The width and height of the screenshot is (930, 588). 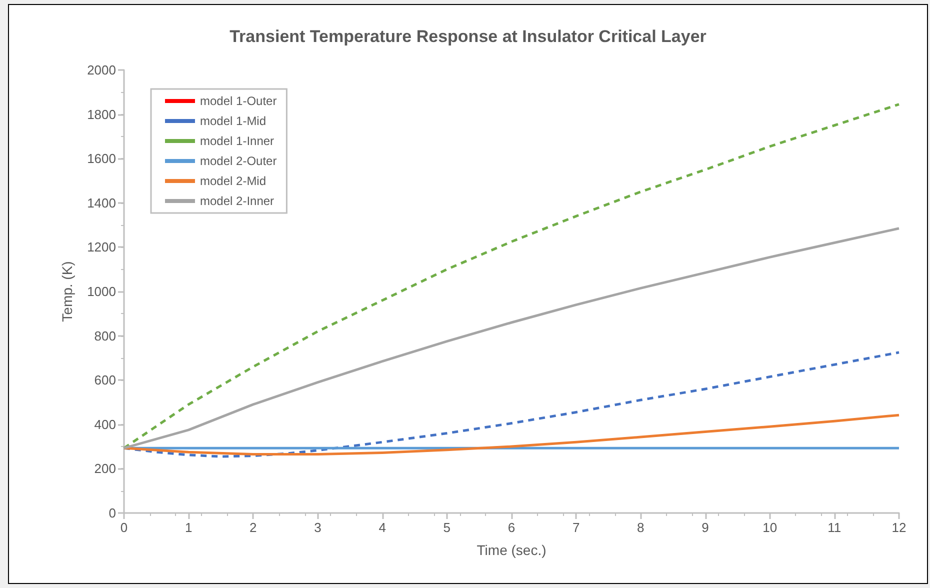 I want to click on x-tick-label: 5, so click(x=447, y=527).